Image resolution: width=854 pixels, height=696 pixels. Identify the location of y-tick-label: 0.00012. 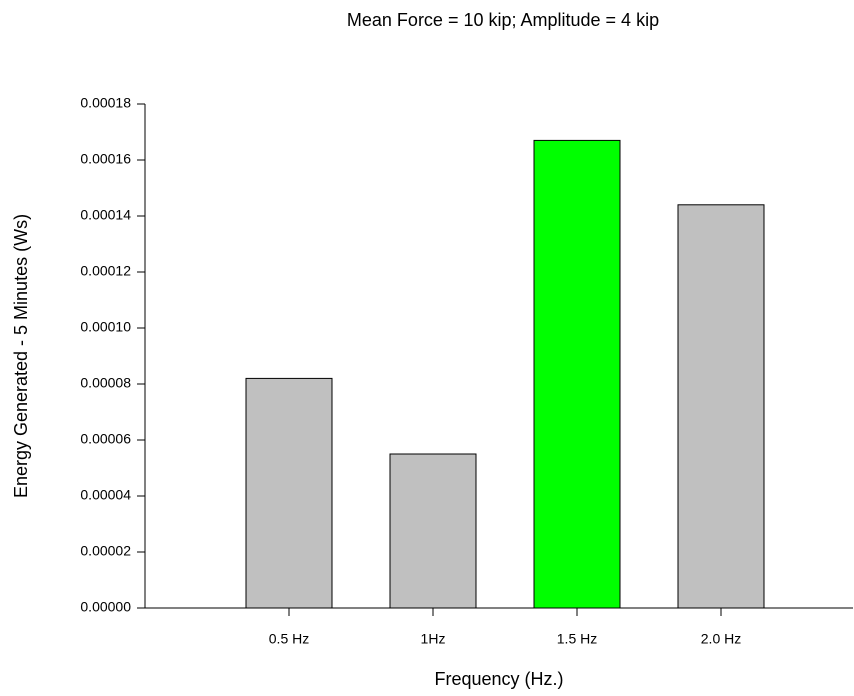
(105, 271).